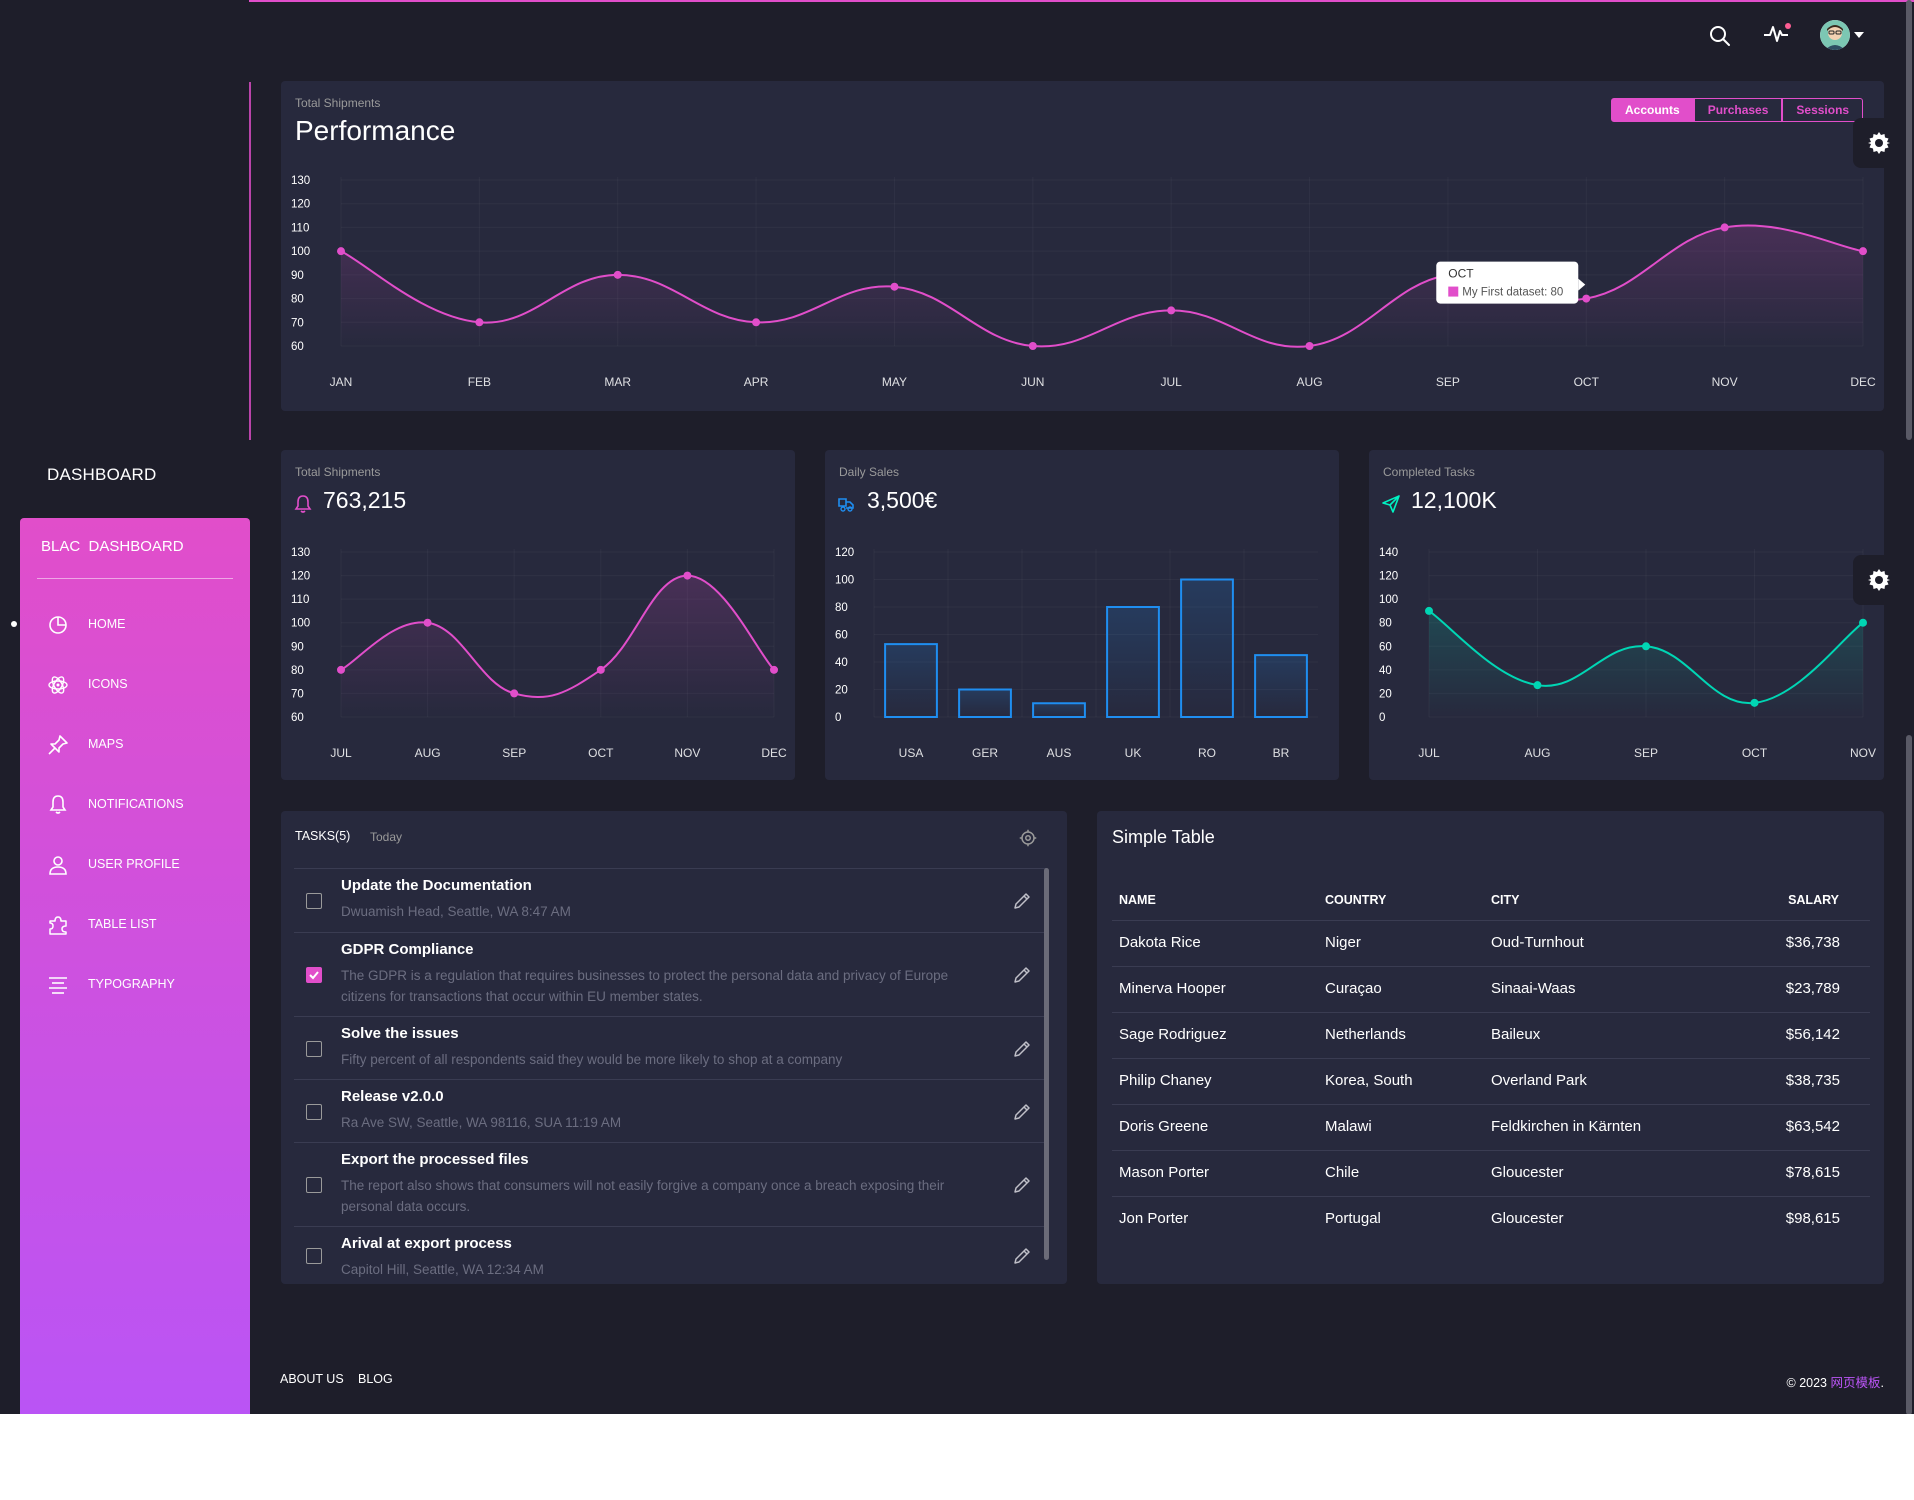 This screenshot has width=1914, height=1500. Describe the element at coordinates (106, 744) in the screenshot. I see `sidebar-item-label: Maps` at that location.